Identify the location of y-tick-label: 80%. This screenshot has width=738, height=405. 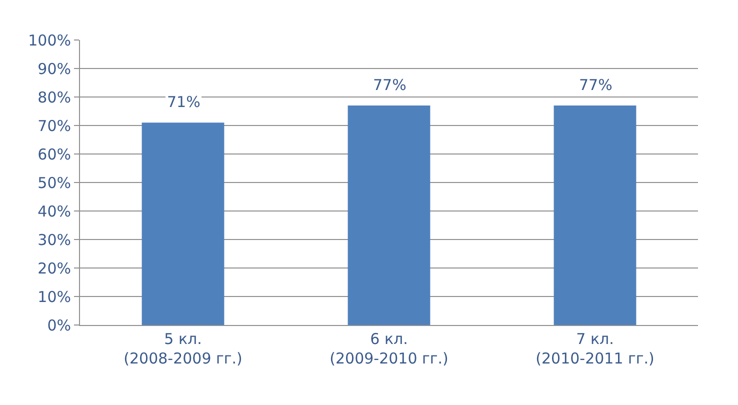
(54, 97).